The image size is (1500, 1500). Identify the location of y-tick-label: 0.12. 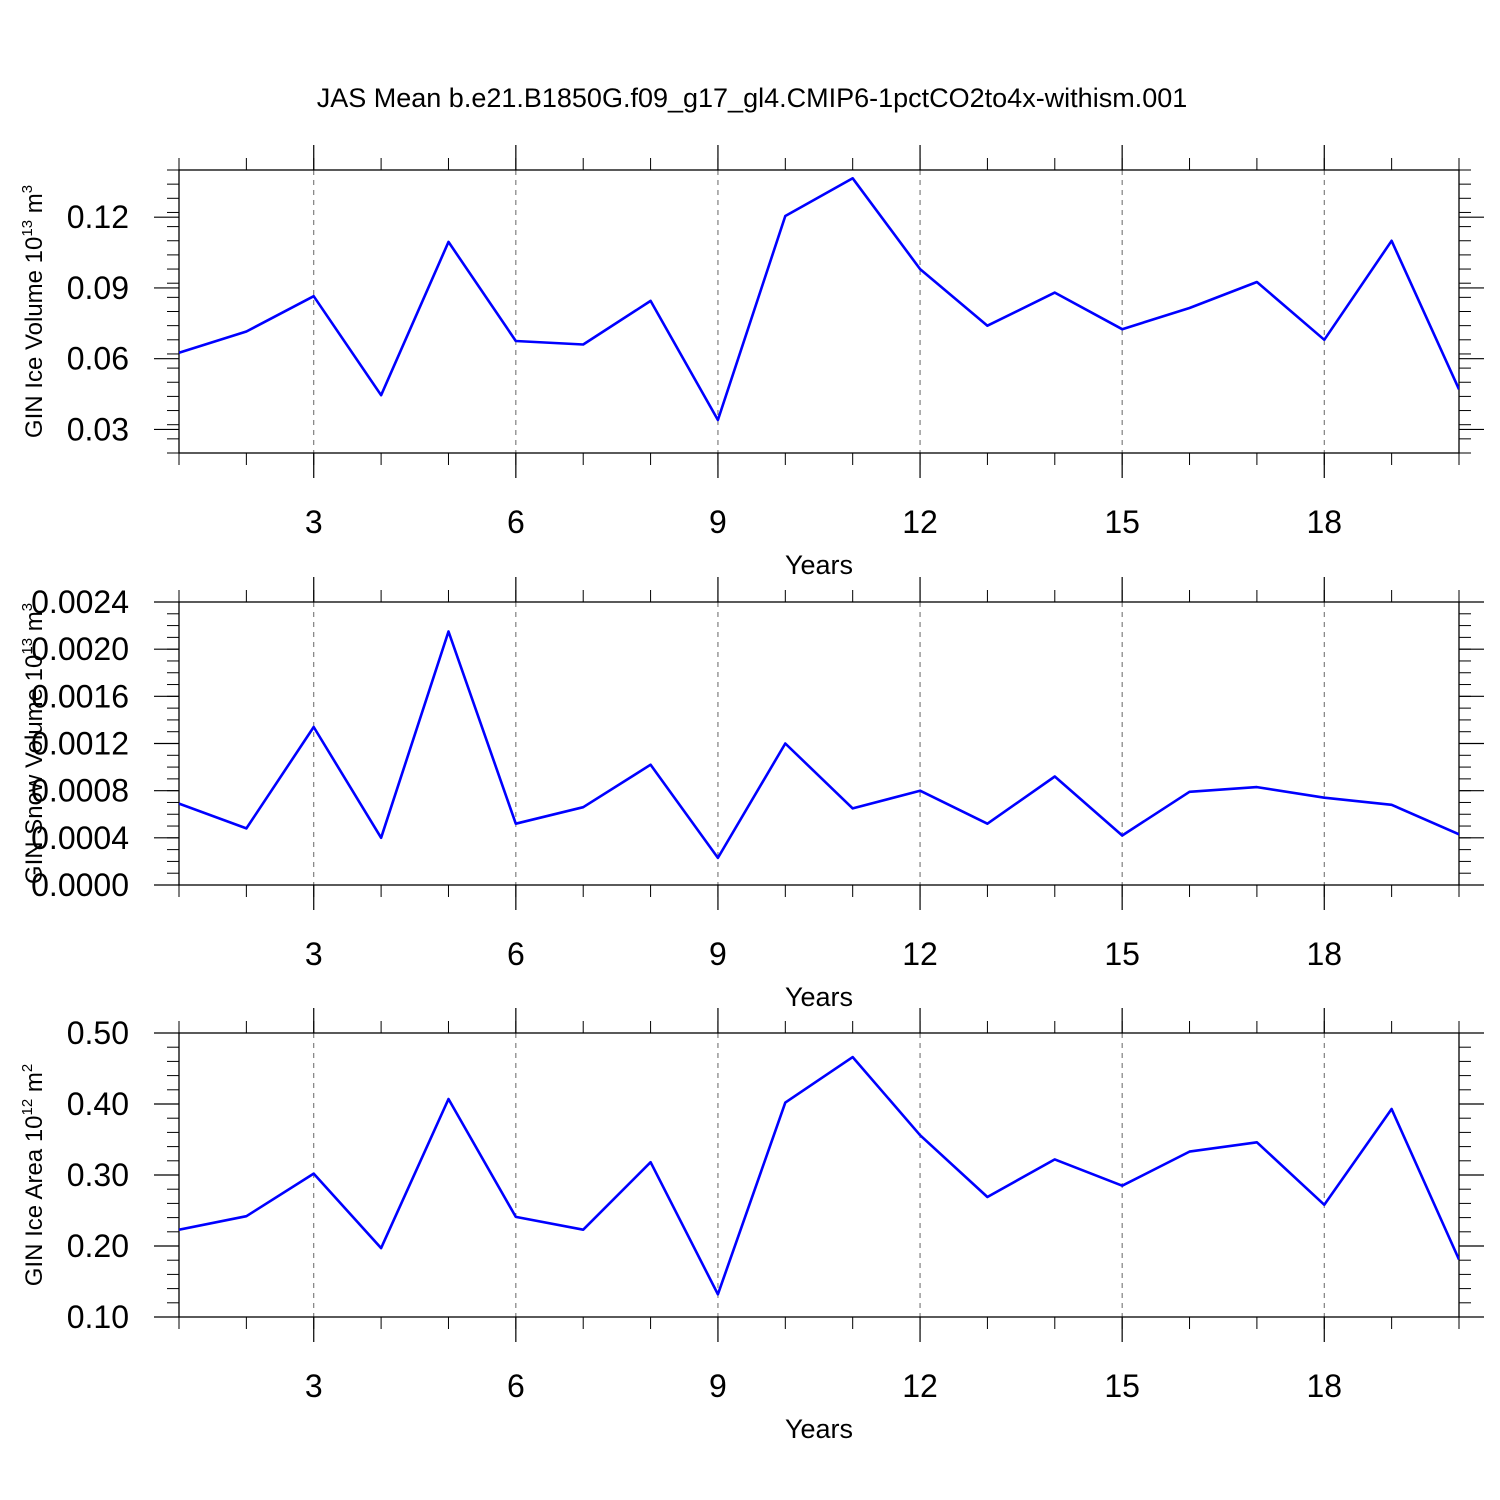
(98, 217).